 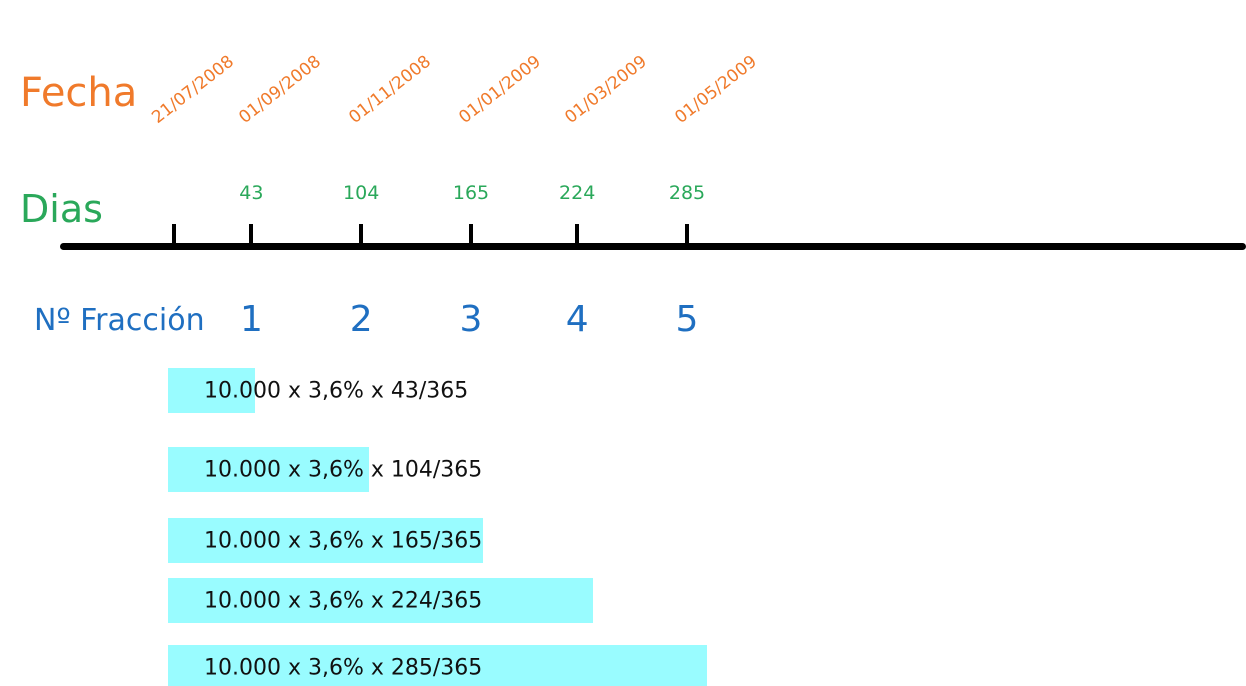 What do you see at coordinates (716, 89) in the screenshot?
I see `fraction-date-label: 01/05/2009` at bounding box center [716, 89].